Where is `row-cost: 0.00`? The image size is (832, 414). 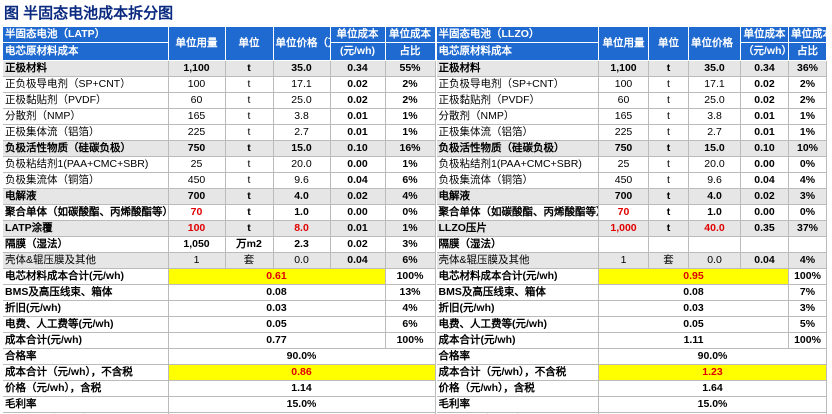
row-cost: 0.00 is located at coordinates (764, 164).